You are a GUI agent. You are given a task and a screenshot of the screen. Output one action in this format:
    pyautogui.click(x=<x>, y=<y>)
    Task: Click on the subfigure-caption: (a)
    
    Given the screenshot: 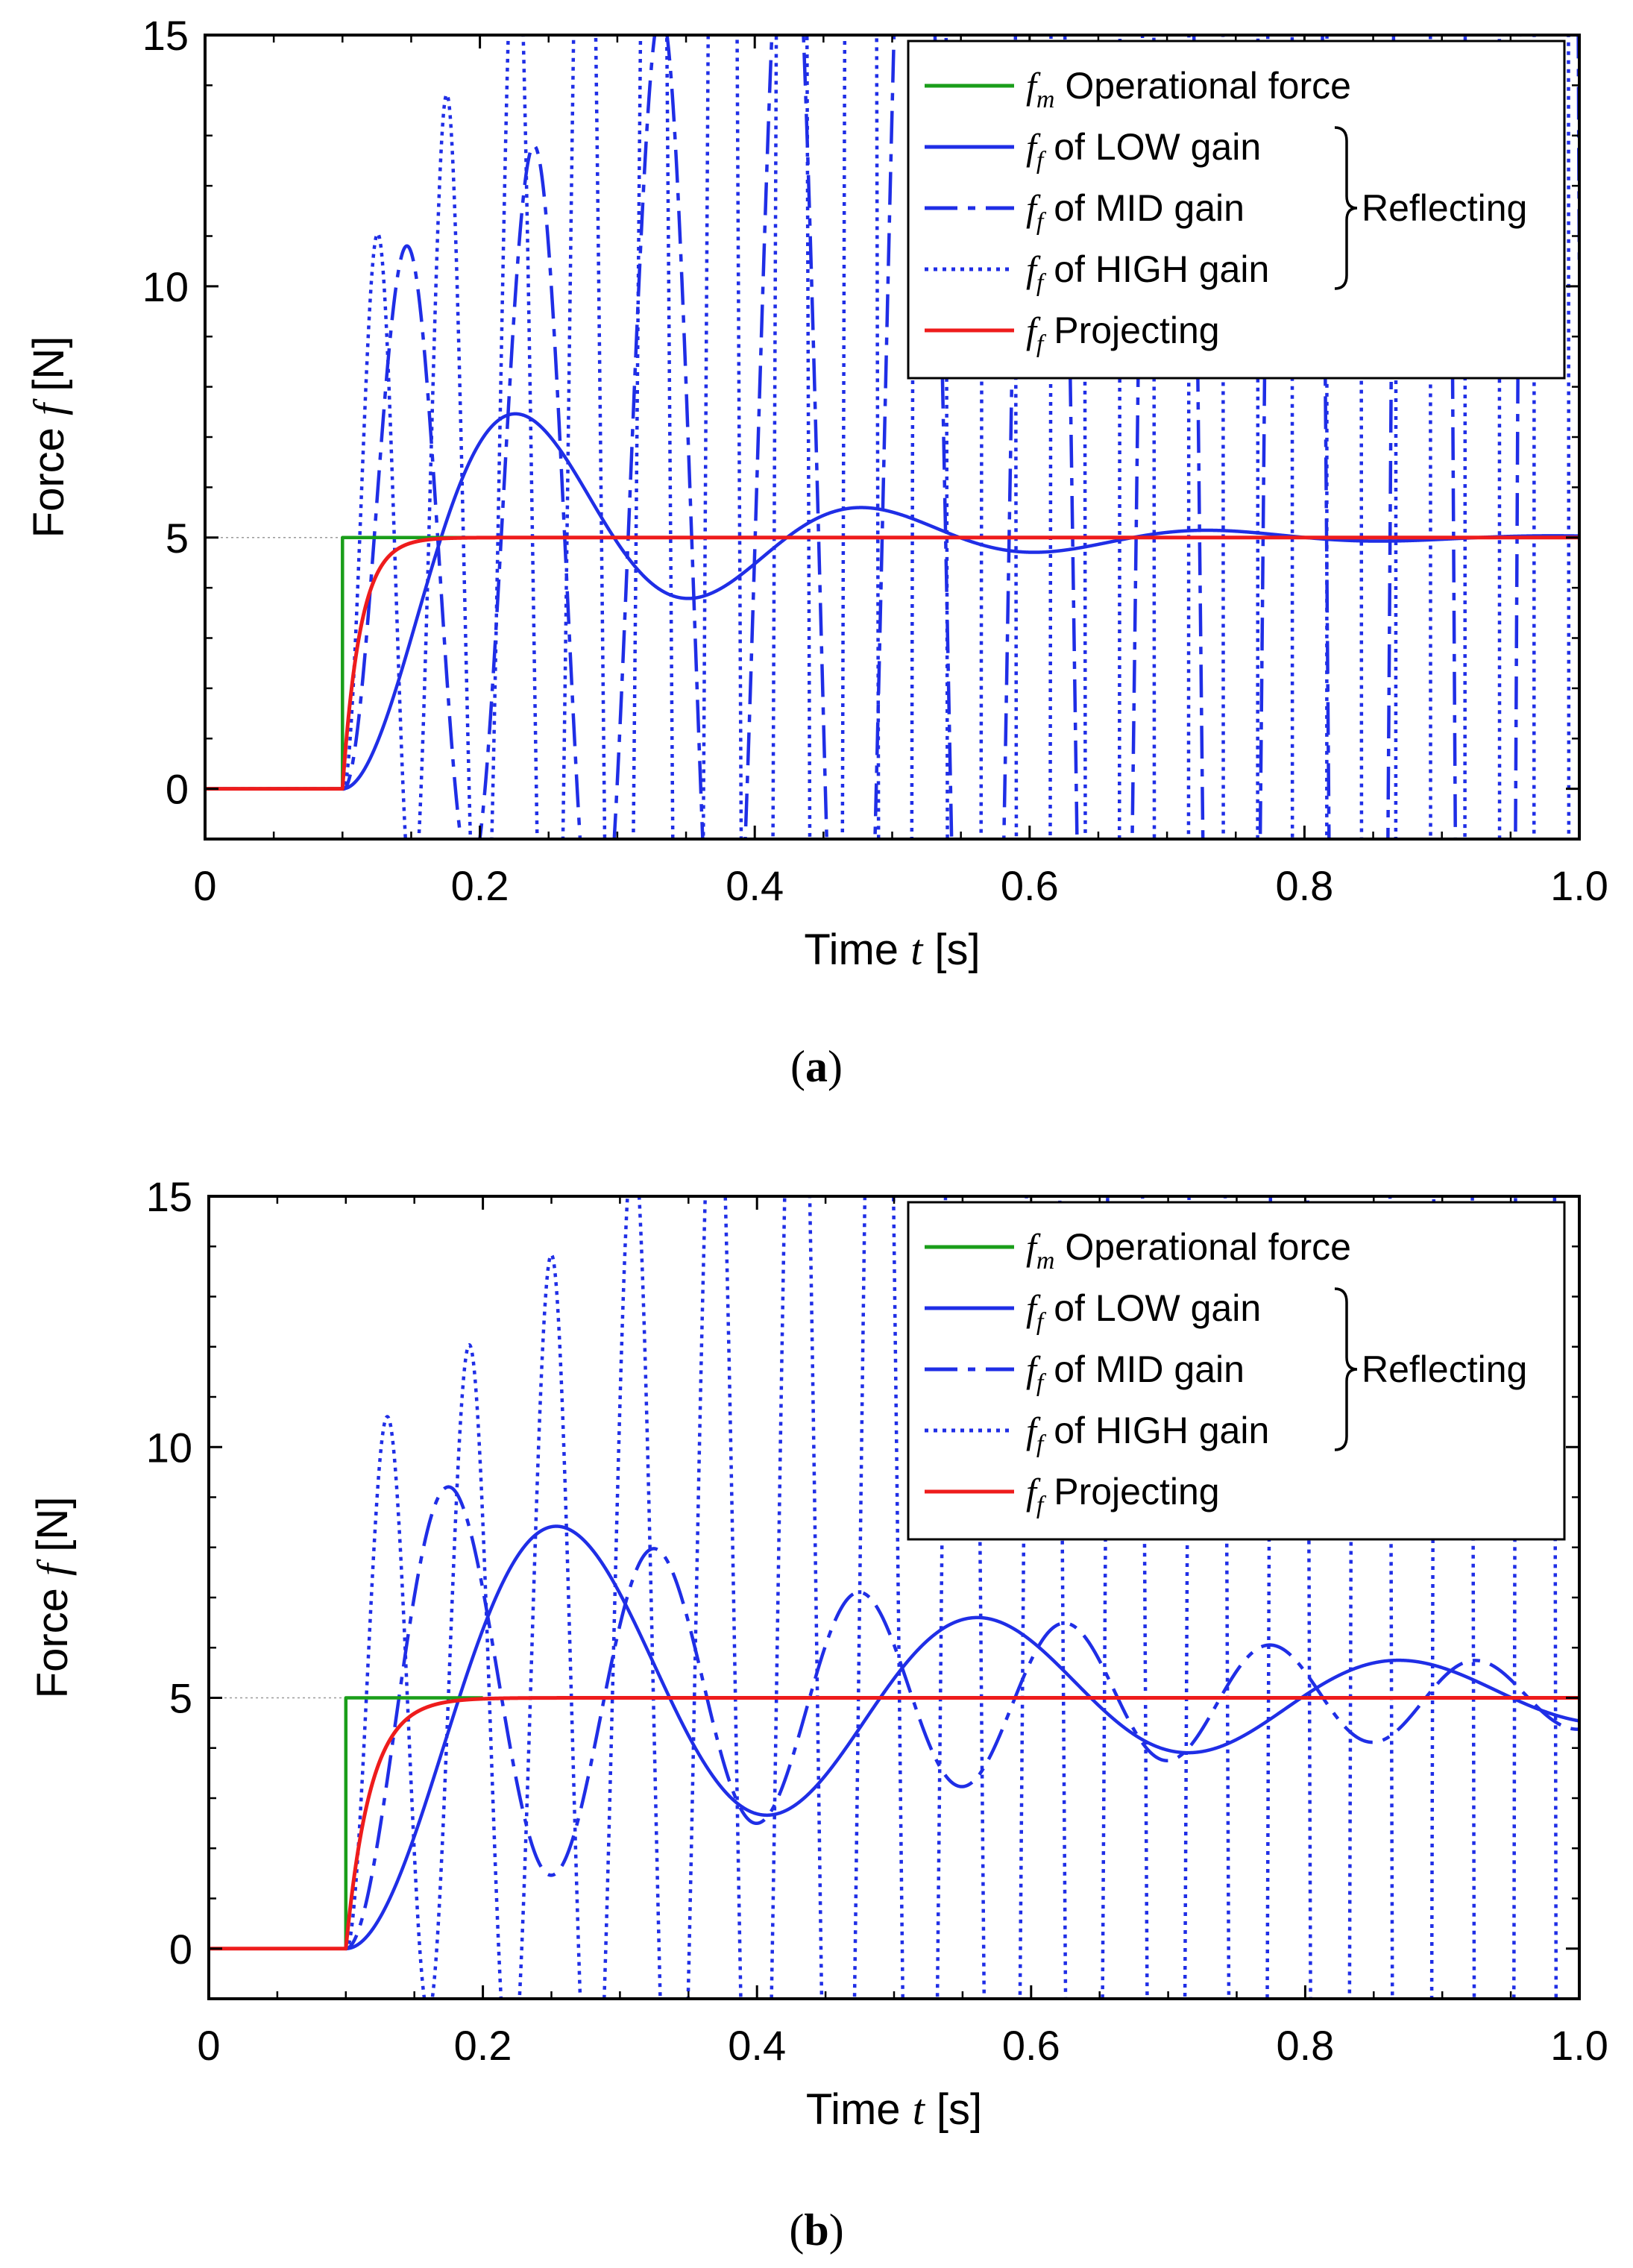 What is the action you would take?
    pyautogui.click(x=816, y=1067)
    